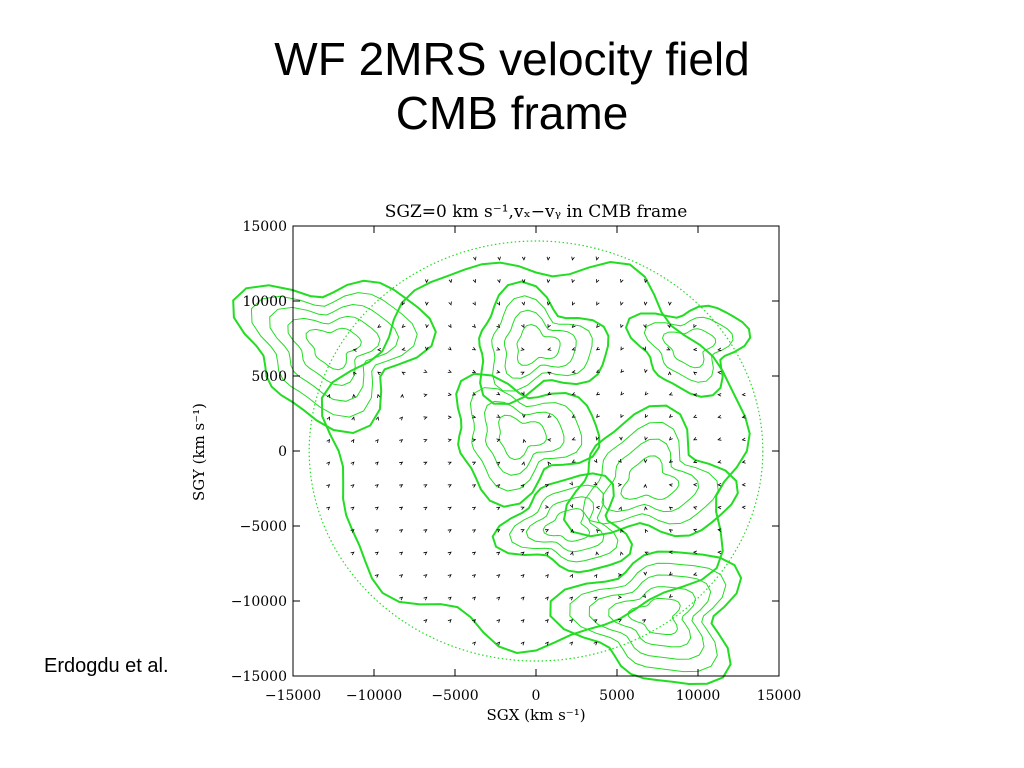  I want to click on title-line-1: WF 2MRS velocity field, so click(512, 59).